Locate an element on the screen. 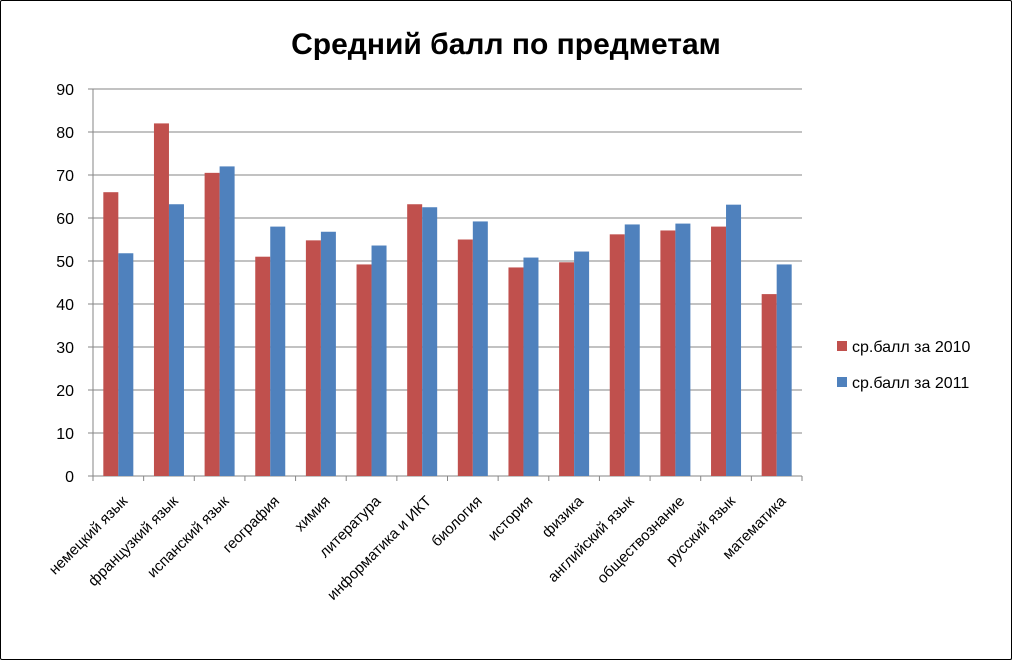  y-tick-label: 60 is located at coordinates (65, 219).